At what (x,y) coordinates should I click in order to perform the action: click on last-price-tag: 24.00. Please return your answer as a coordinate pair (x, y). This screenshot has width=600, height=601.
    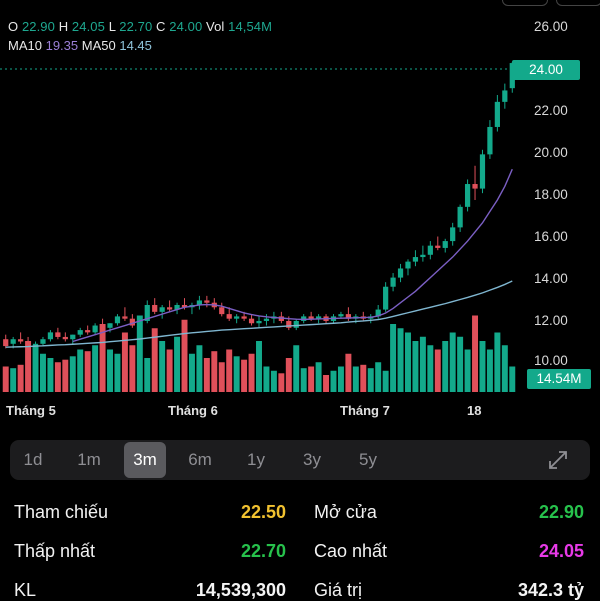
    Looking at the image, I should click on (546, 70).